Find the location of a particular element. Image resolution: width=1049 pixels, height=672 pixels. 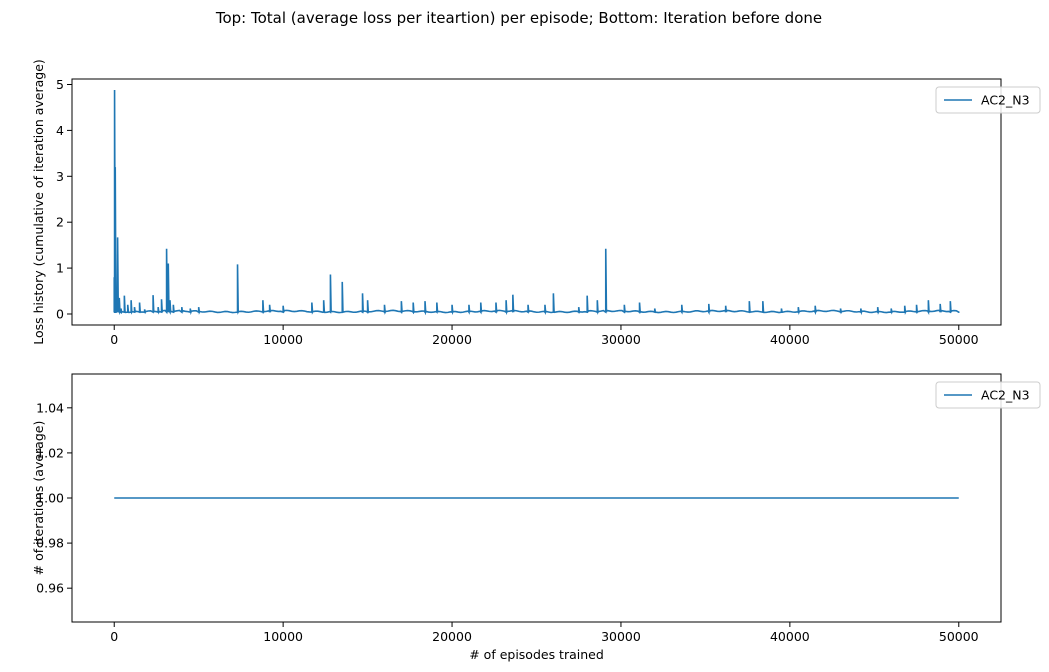

y-axis-label: # of iterations (average) is located at coordinates (38, 498).